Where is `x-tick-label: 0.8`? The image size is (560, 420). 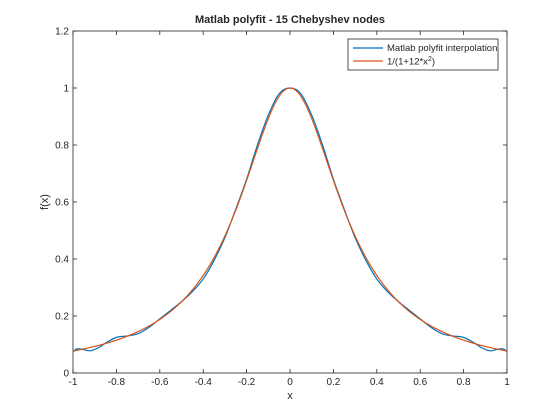 x-tick-label: 0.8 is located at coordinates (464, 382).